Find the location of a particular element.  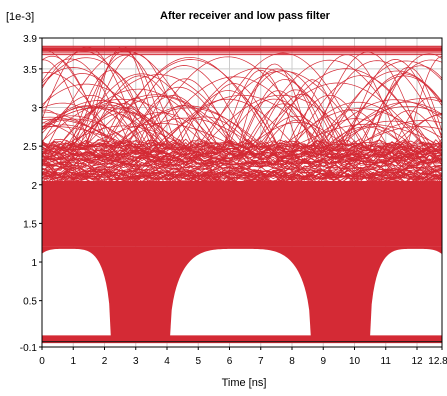

x-tick-label: 8 is located at coordinates (292, 361).